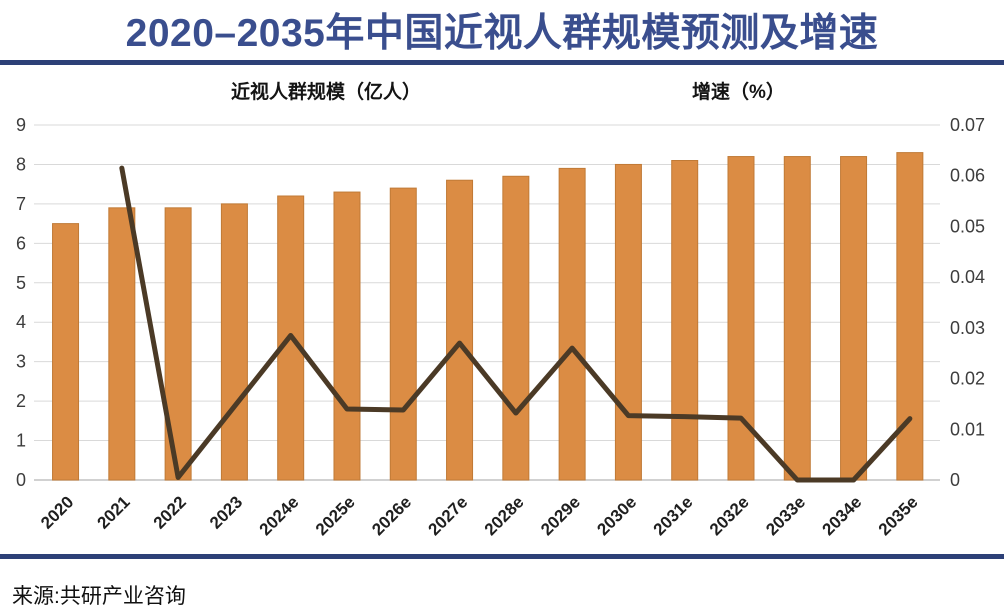 The width and height of the screenshot is (1004, 614). I want to click on right-axis-tick-label: 0.02, so click(967, 379).